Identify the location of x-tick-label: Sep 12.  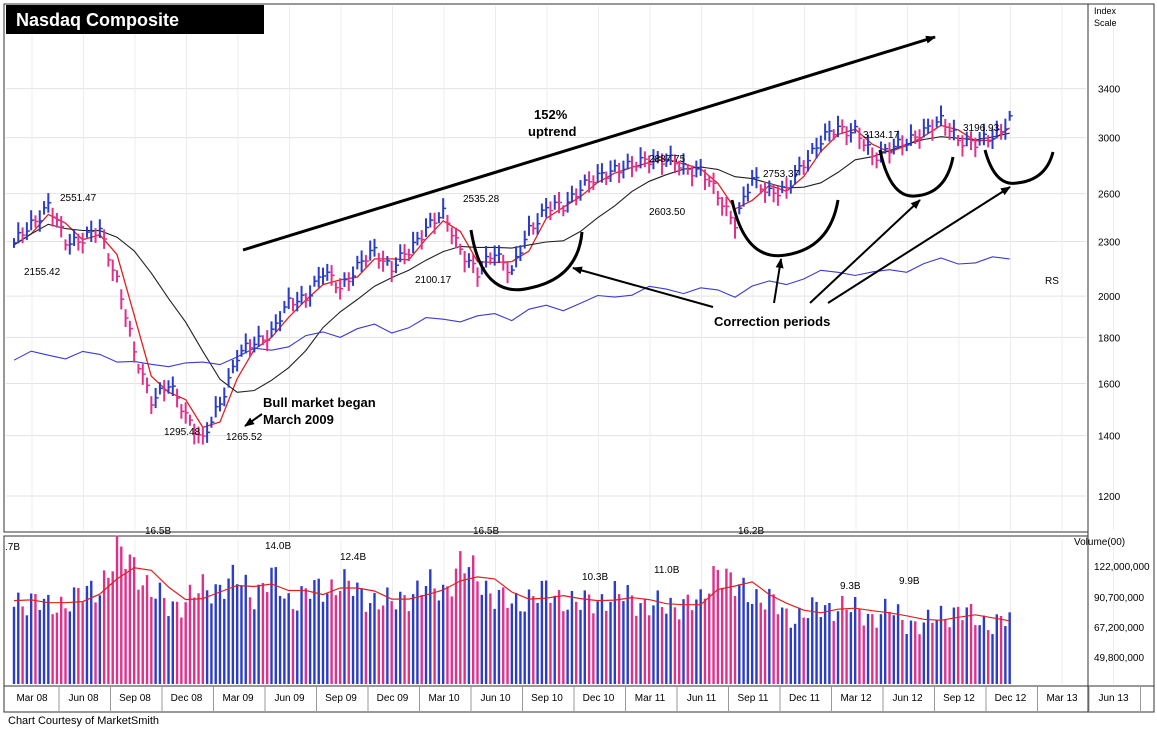
(959, 698).